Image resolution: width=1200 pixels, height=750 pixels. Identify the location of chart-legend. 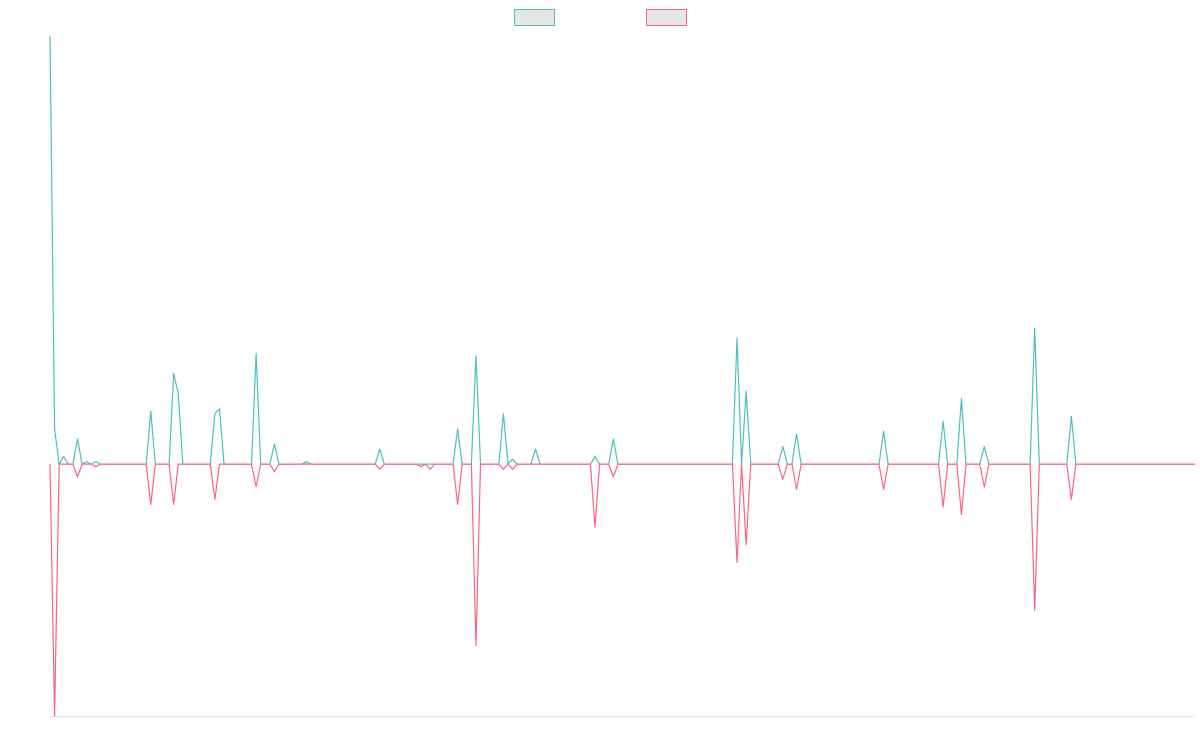
(600, 17).